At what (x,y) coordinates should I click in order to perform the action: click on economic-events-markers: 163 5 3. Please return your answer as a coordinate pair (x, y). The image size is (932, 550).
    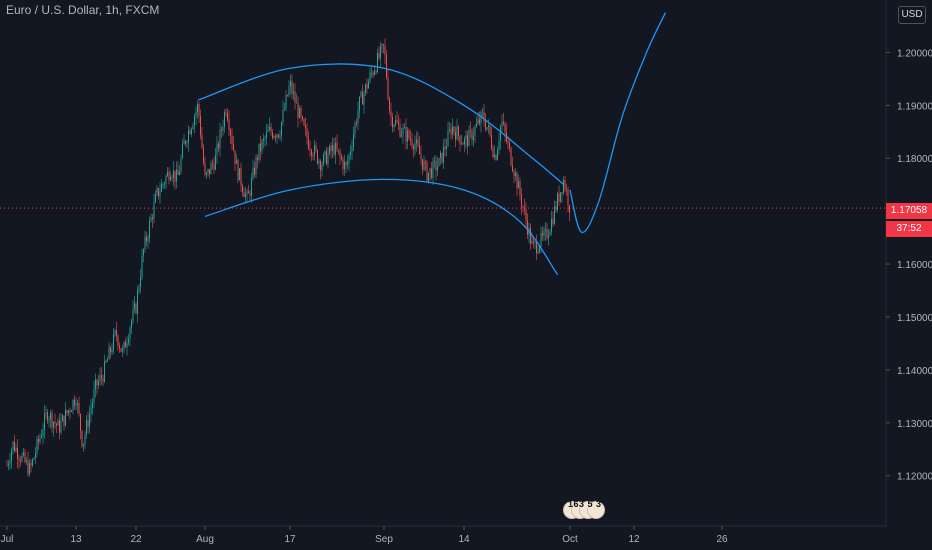
    Looking at the image, I should click on (584, 510).